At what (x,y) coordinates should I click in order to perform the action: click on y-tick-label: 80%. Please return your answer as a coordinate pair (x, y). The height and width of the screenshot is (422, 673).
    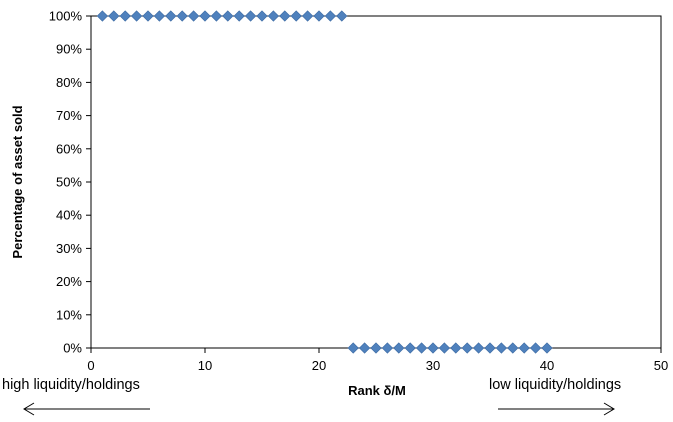
    Looking at the image, I should click on (69, 82).